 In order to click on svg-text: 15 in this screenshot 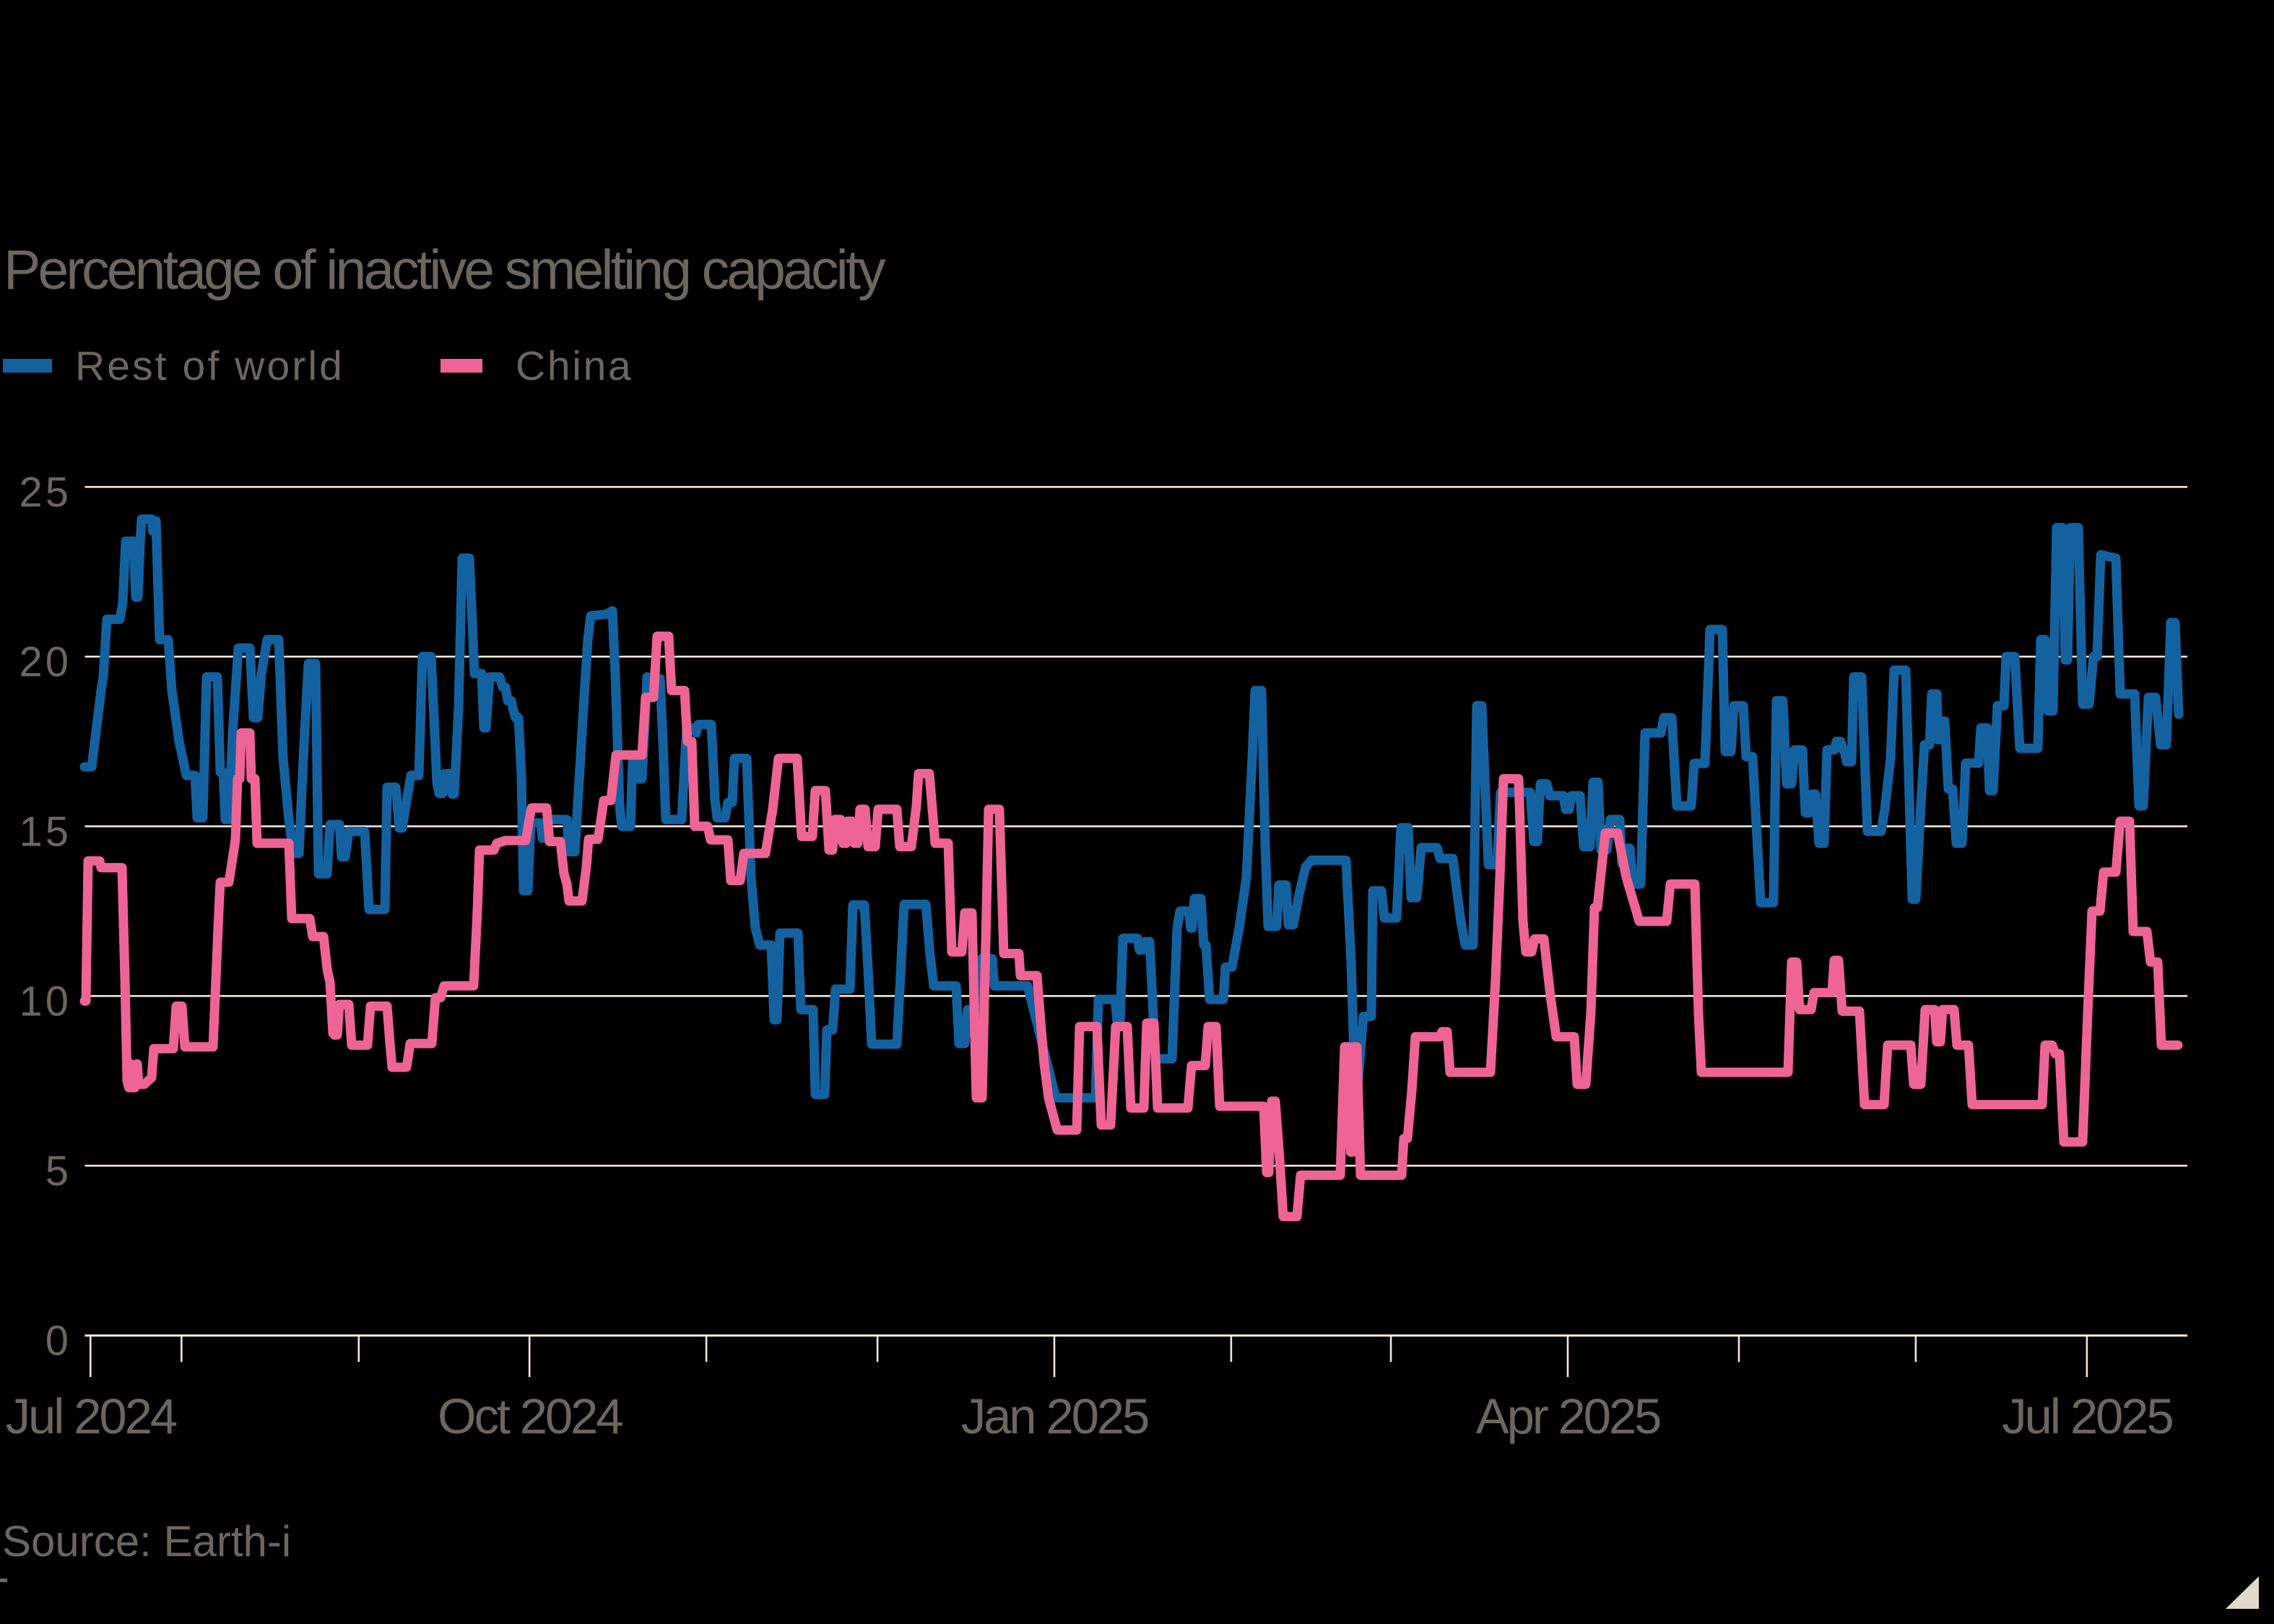, I will do `click(45, 831)`.